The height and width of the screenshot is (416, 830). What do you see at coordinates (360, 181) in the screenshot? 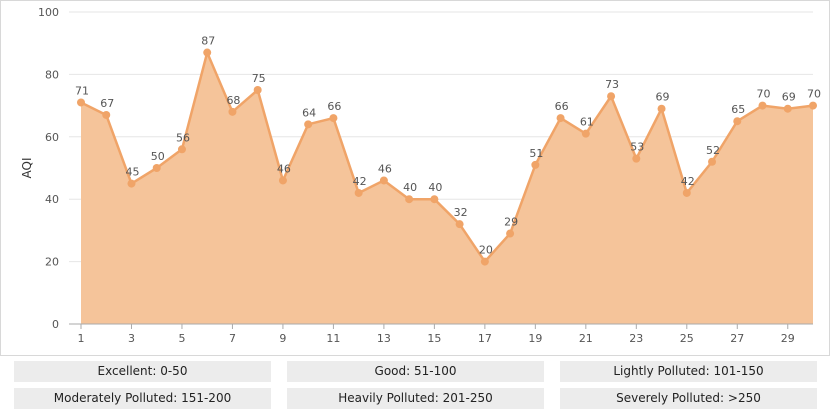
I see `data-label-12: 42` at bounding box center [360, 181].